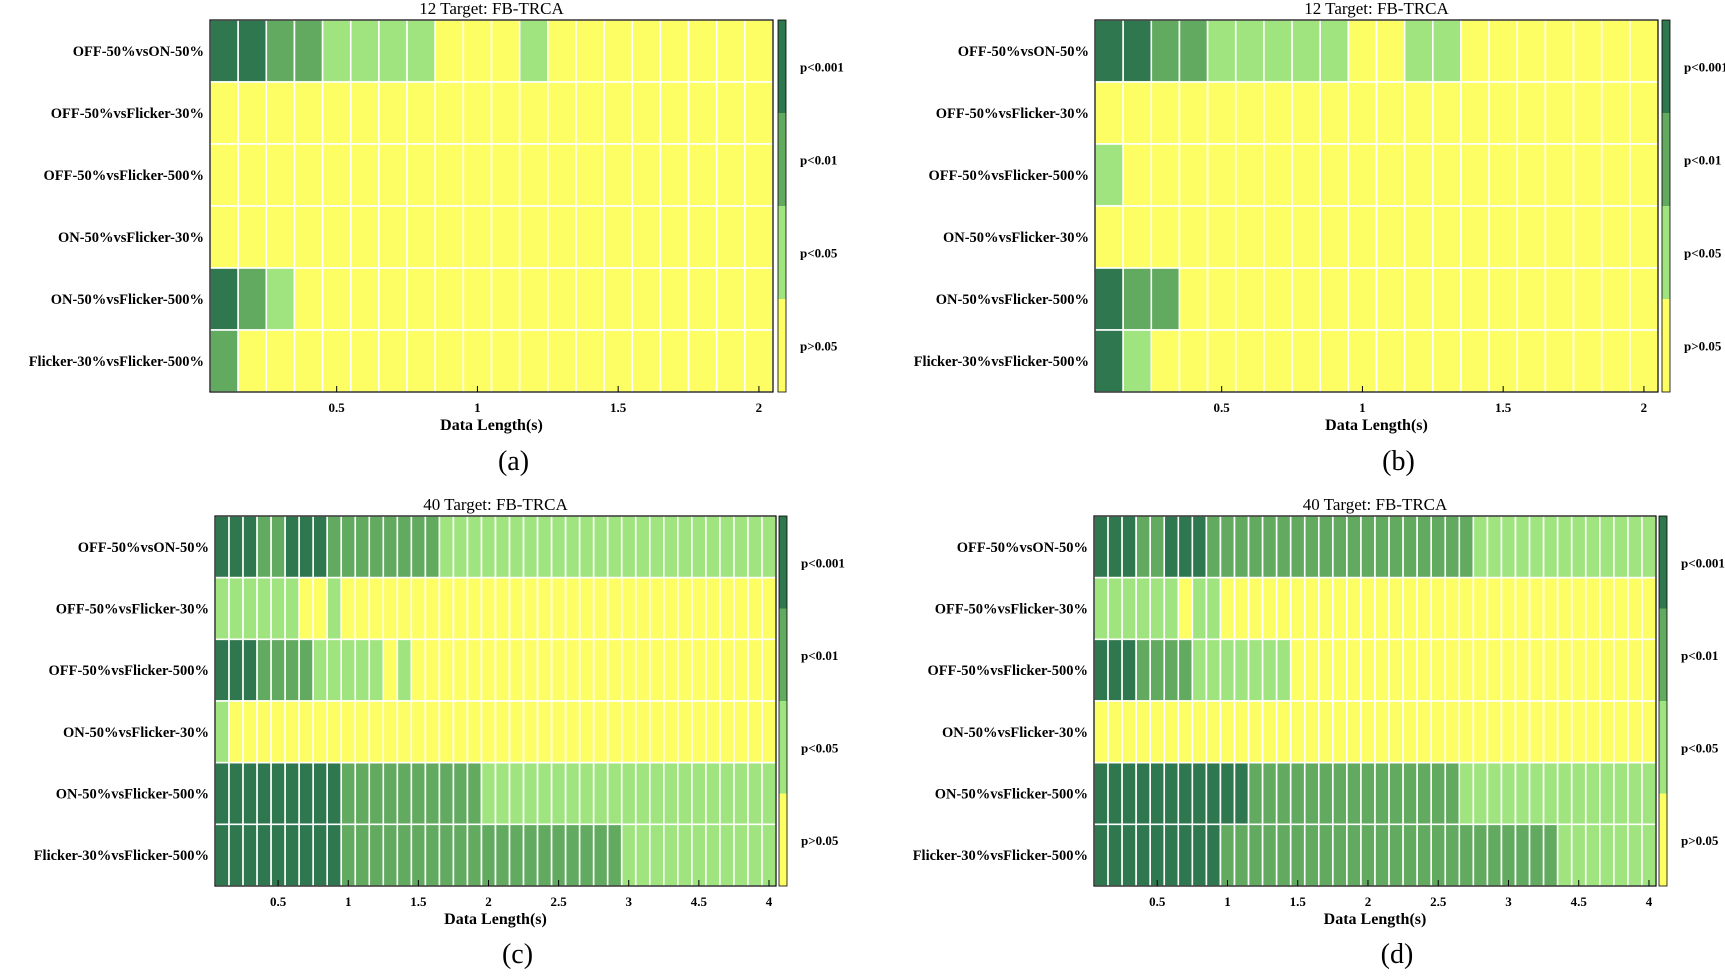 The height and width of the screenshot is (980, 1725). Describe the element at coordinates (1699, 655) in the screenshot. I see `colorbar-label: p<0.01` at that location.